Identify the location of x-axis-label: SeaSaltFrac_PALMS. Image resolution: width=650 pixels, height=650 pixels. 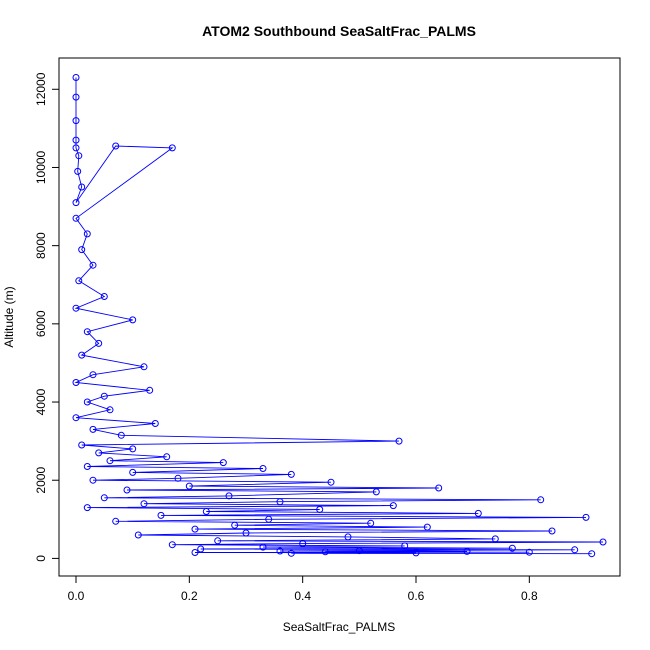
(339, 627).